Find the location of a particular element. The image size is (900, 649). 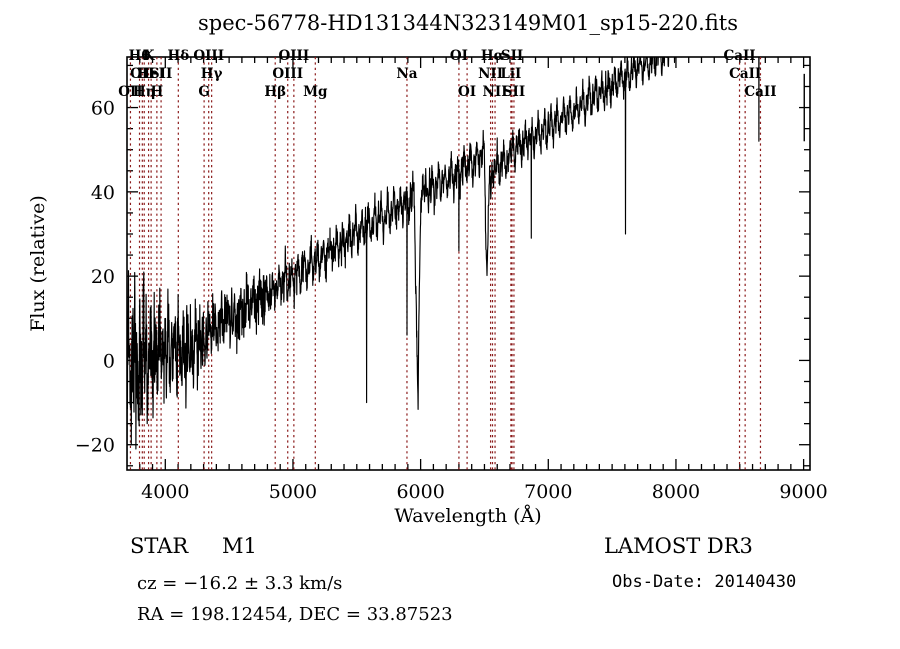

line-label-HeI: HeI is located at coordinates (151, 74).